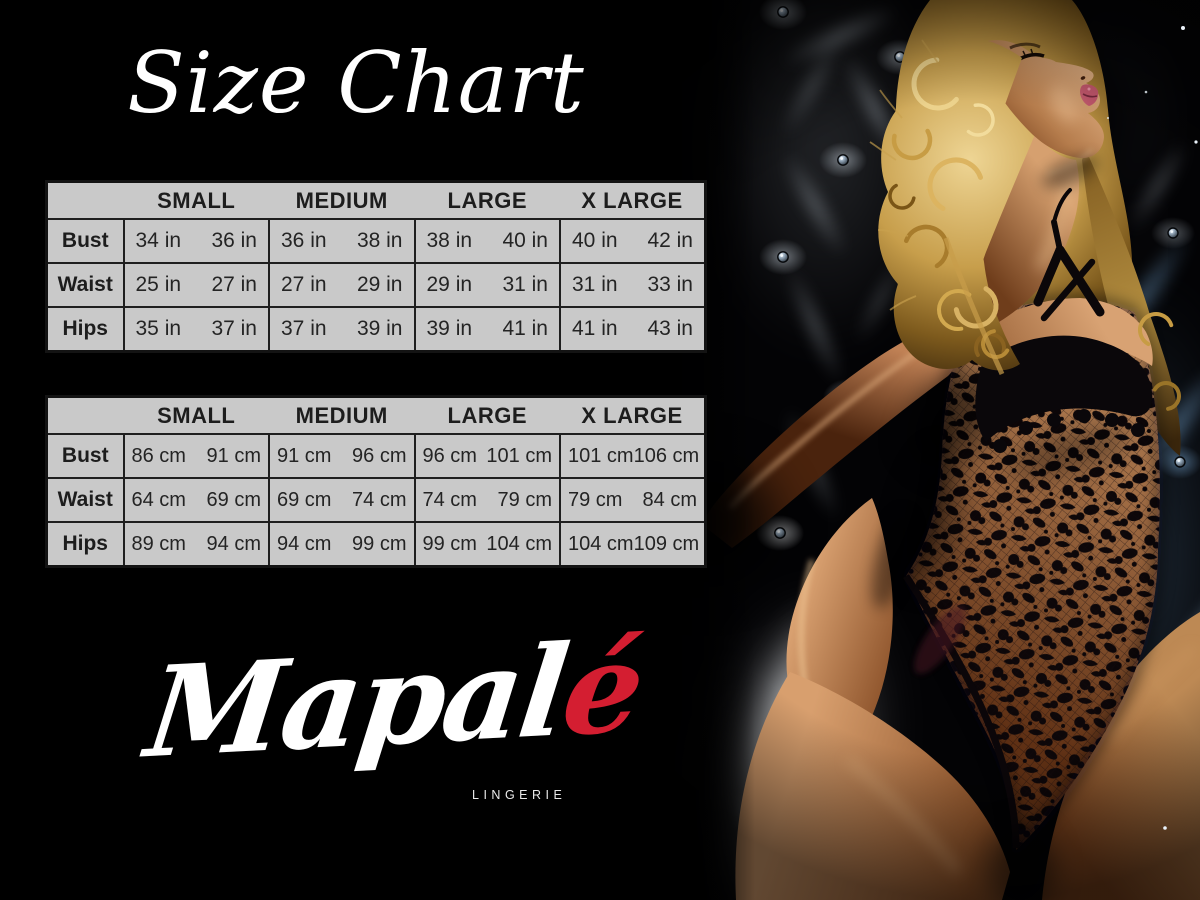 The width and height of the screenshot is (1200, 900). I want to click on size-value: 86 cm, so click(158, 455).